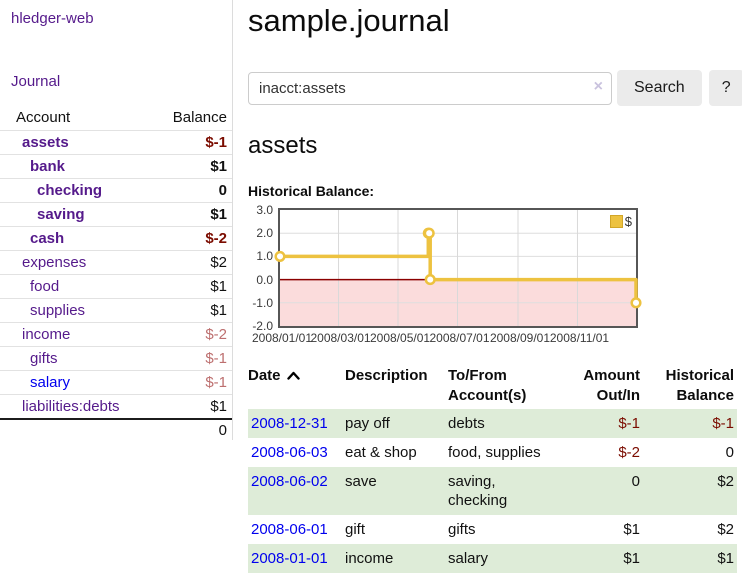 The image size is (742, 582). I want to click on column-header-to-from-account-s: To/From Account(s), so click(487, 385).